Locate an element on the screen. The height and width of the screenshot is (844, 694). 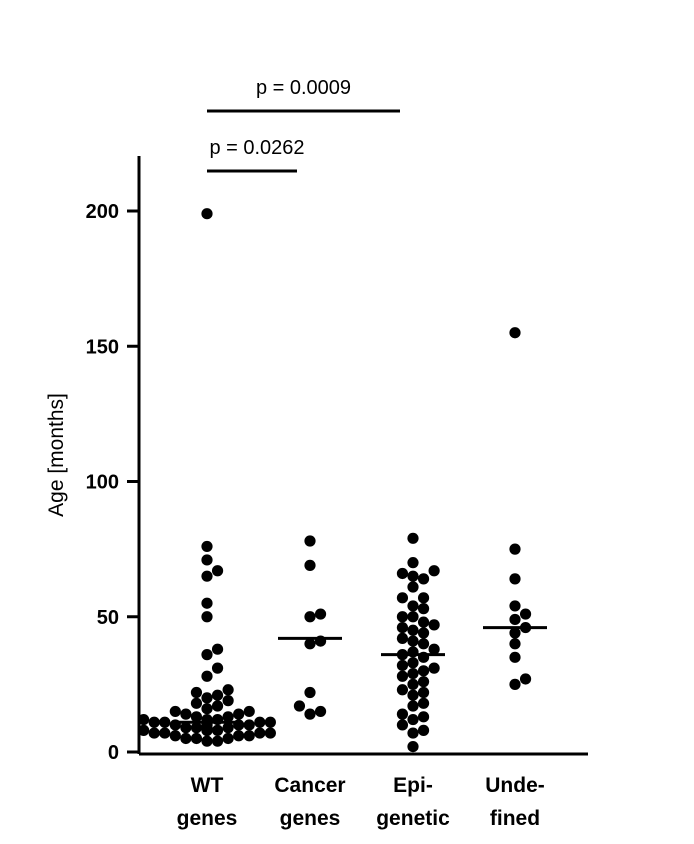
y-axis-title: Age [months] is located at coordinates (56, 455).